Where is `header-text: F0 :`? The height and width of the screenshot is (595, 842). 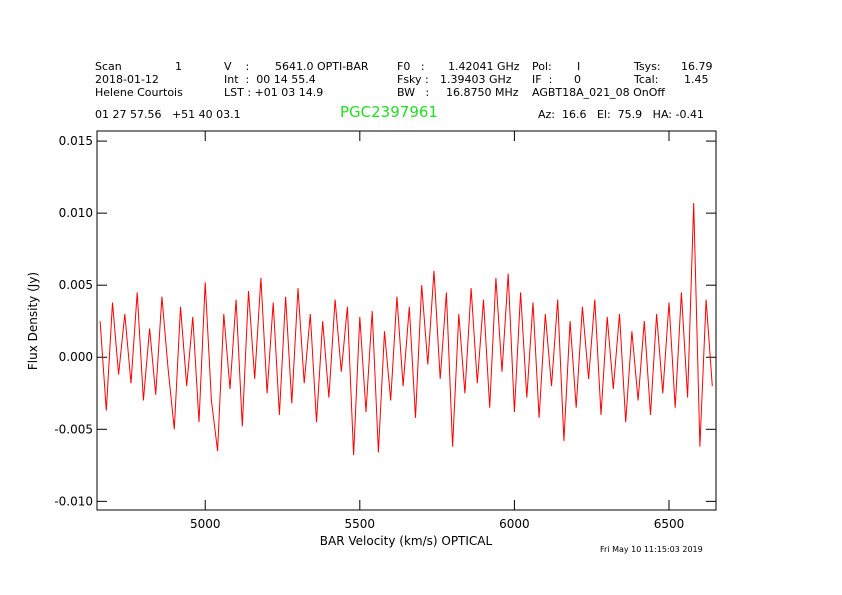
header-text: F0 : is located at coordinates (411, 66).